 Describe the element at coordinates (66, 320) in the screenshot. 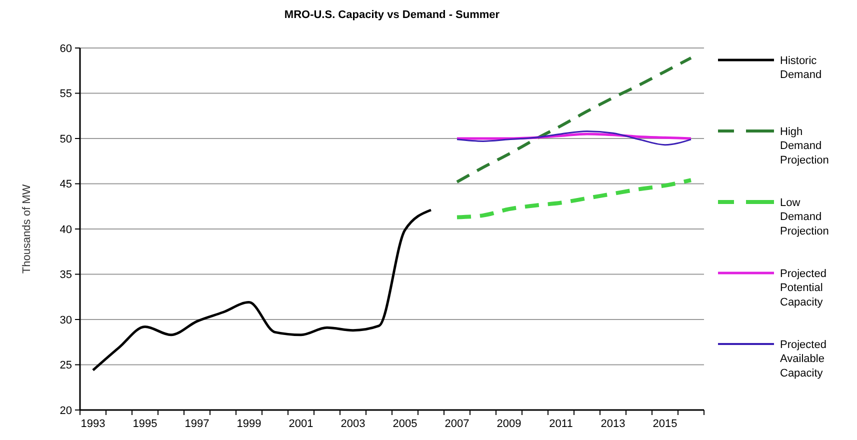

I see `y-tick-label: 30` at that location.